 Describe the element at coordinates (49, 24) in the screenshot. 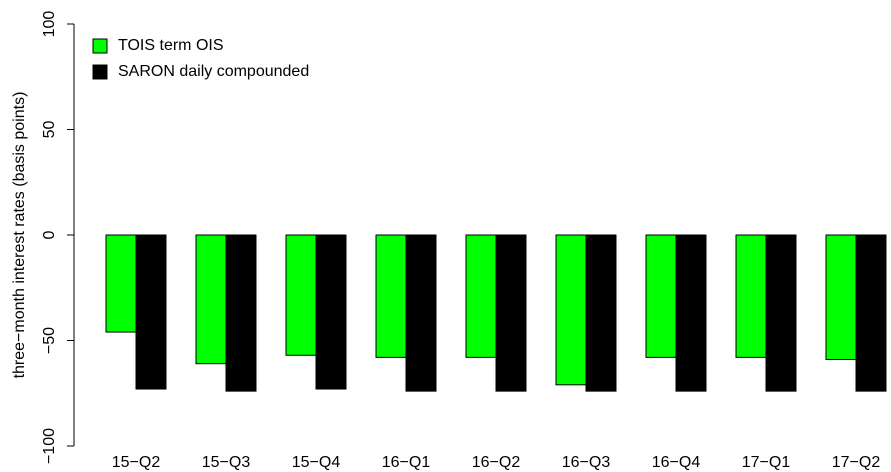

I see `y-tick-label: 100` at that location.